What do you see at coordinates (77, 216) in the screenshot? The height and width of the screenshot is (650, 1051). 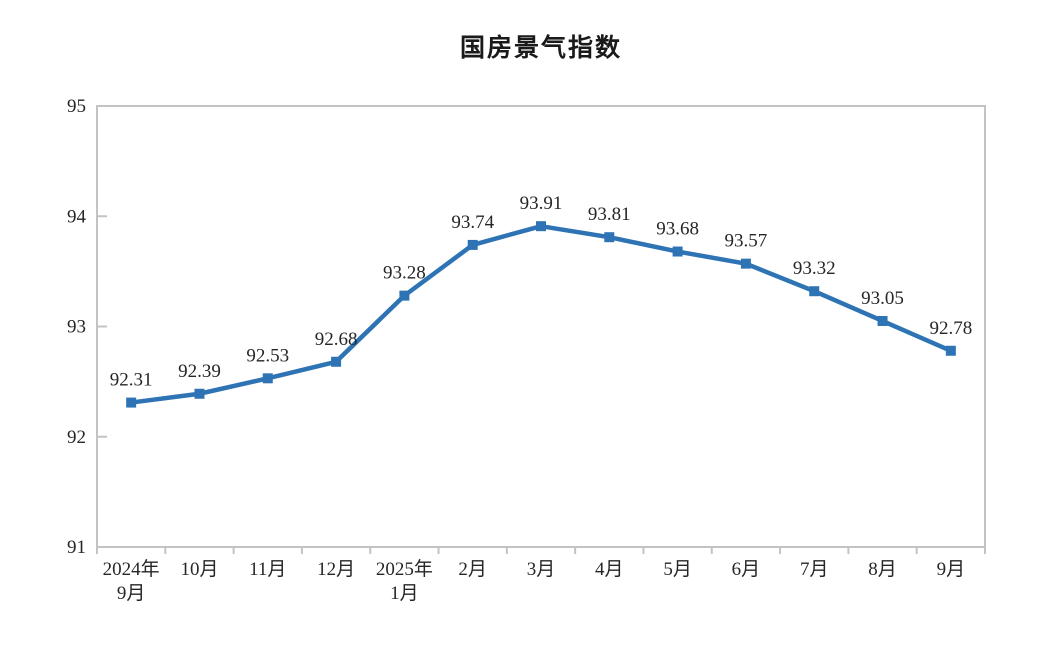 I see `y-axis-tick-label: 94` at bounding box center [77, 216].